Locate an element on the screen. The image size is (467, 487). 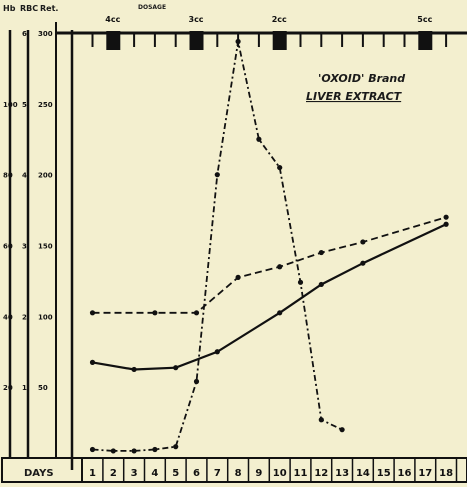
dosage-label: DOSAGE is located at coordinates (152, 7).